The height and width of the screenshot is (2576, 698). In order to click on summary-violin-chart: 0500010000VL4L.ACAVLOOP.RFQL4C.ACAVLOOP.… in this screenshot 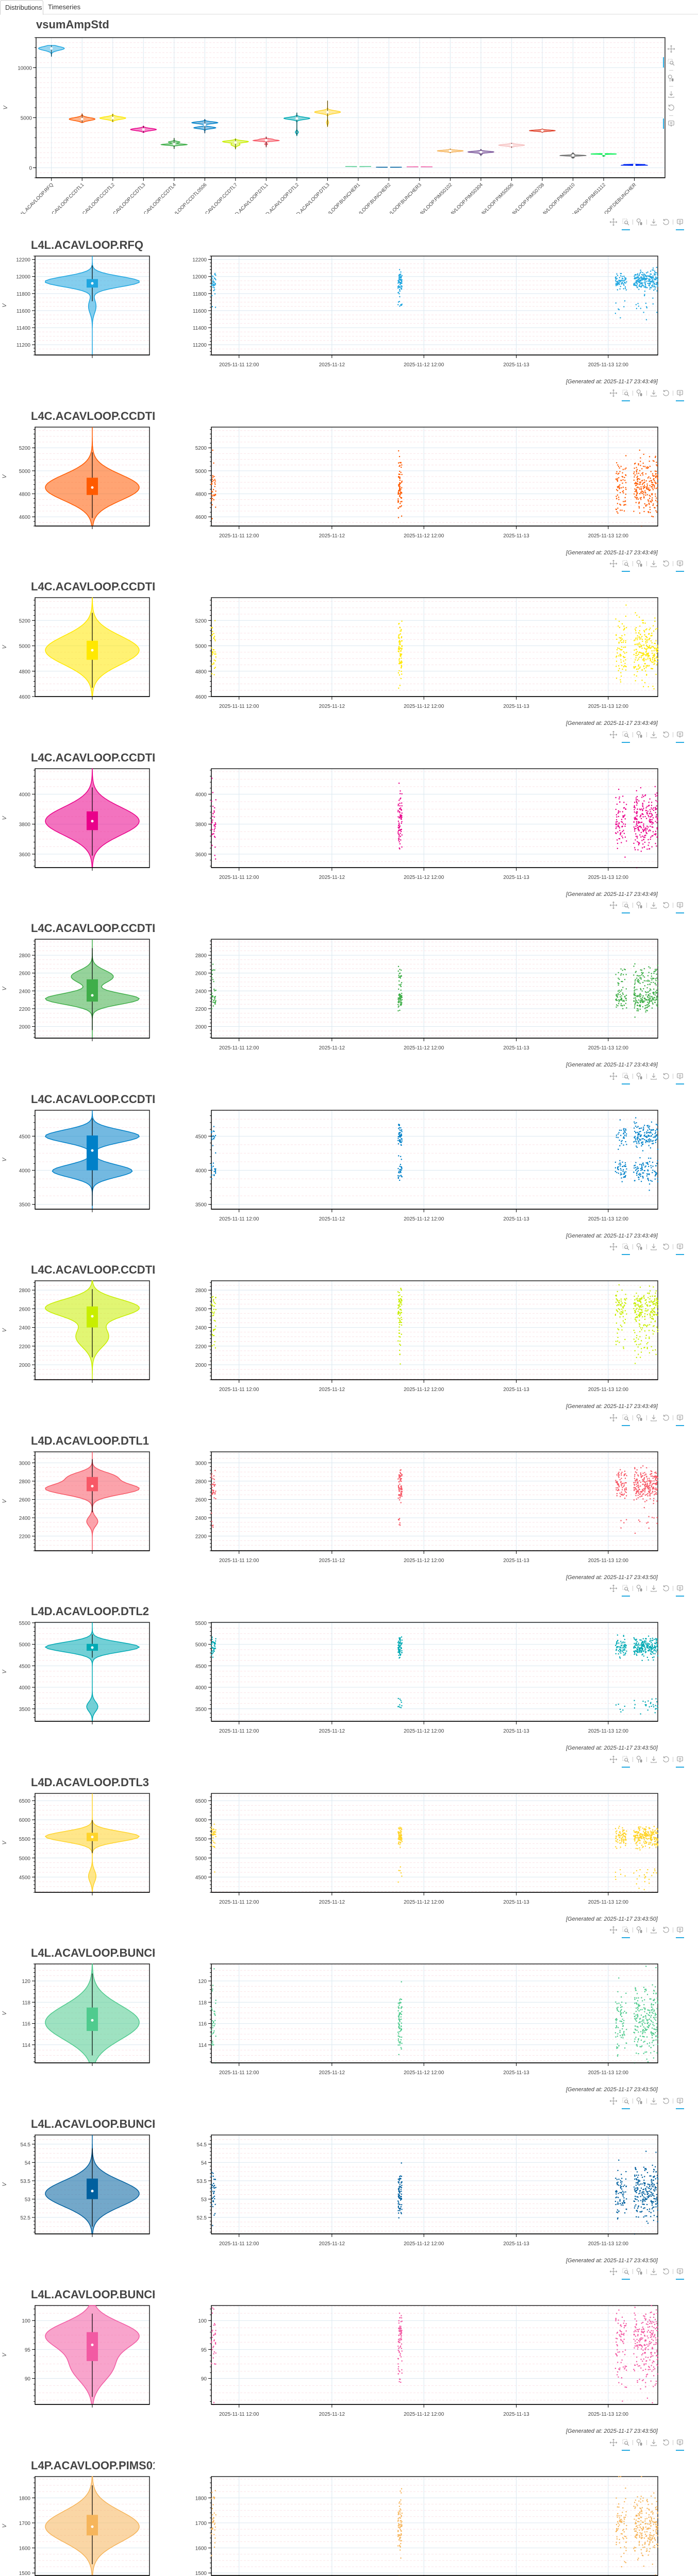, I will do `click(349, 121)`.